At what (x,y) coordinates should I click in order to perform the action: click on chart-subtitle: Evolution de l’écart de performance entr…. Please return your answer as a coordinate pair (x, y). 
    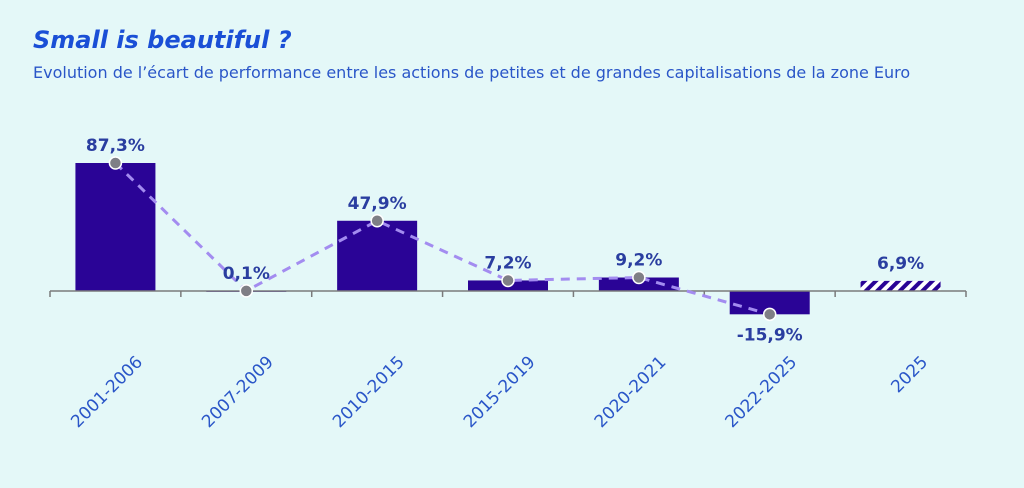
    Looking at the image, I should click on (472, 72).